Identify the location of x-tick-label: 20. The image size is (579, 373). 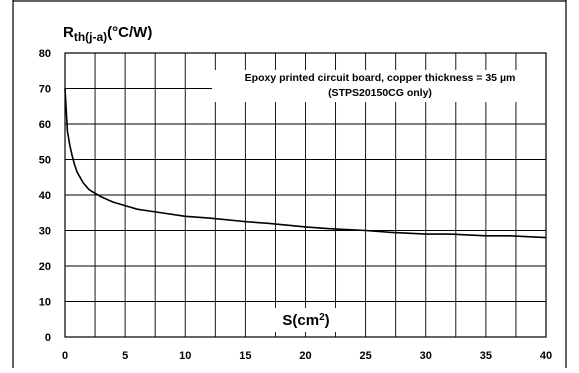
(305, 356).